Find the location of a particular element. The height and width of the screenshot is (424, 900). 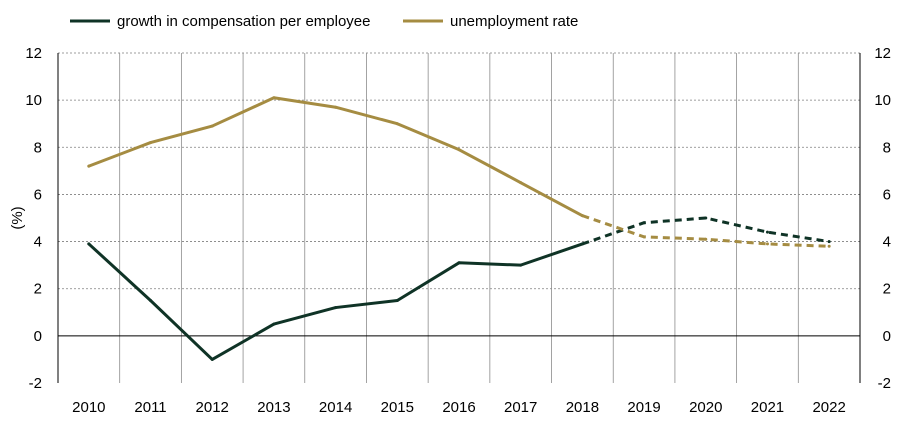

legend-label-unemployment: unemployment rate is located at coordinates (514, 21).